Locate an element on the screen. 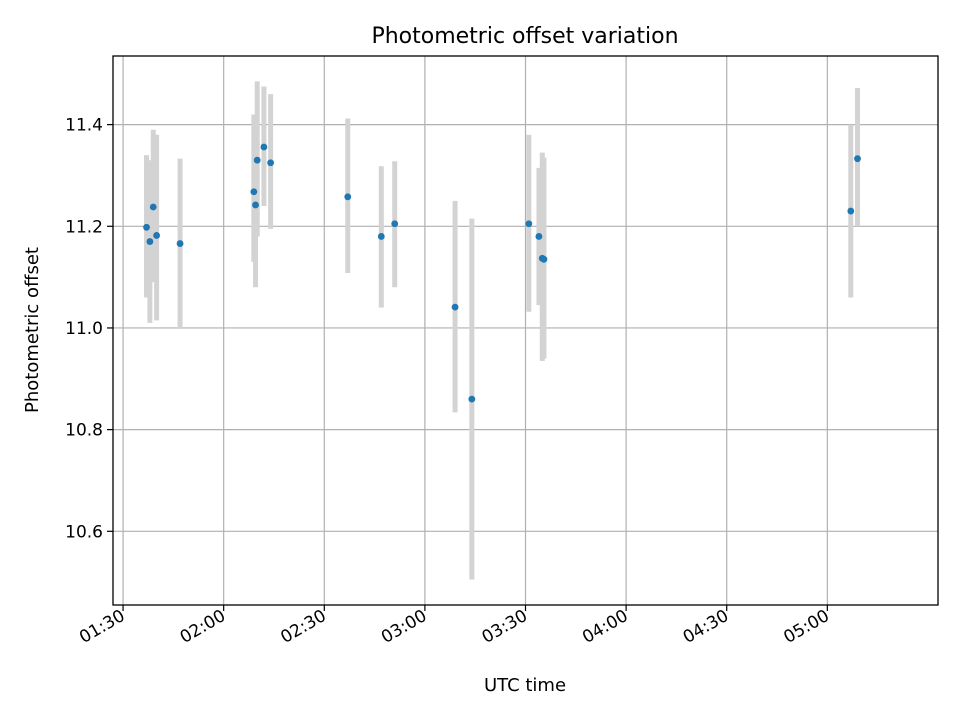 The height and width of the screenshot is (720, 960). y-axis-ticks: 10.6 10.8 11.0 11.2 11.4 is located at coordinates (89, 329).